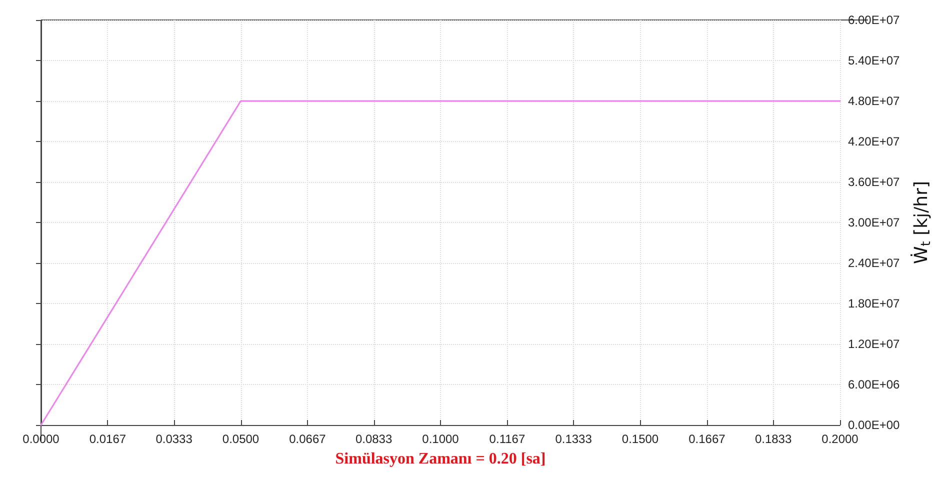  Describe the element at coordinates (507, 439) in the screenshot. I see `x-tick-label: 0.1167` at that location.